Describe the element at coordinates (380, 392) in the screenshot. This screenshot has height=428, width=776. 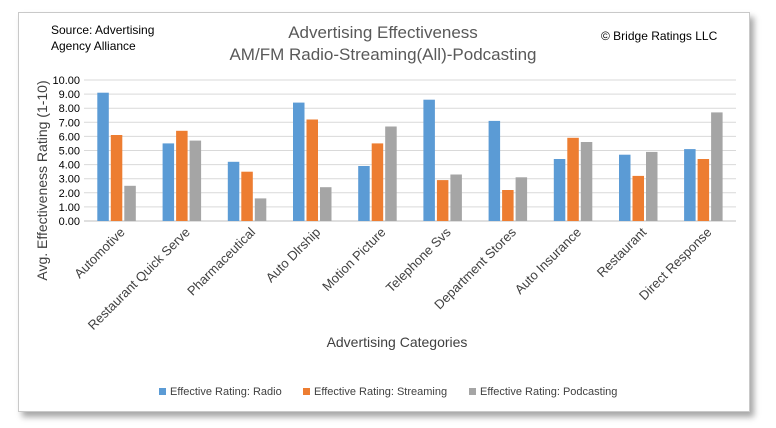
I see `legend-label: Effective Rating: Streaming` at that location.